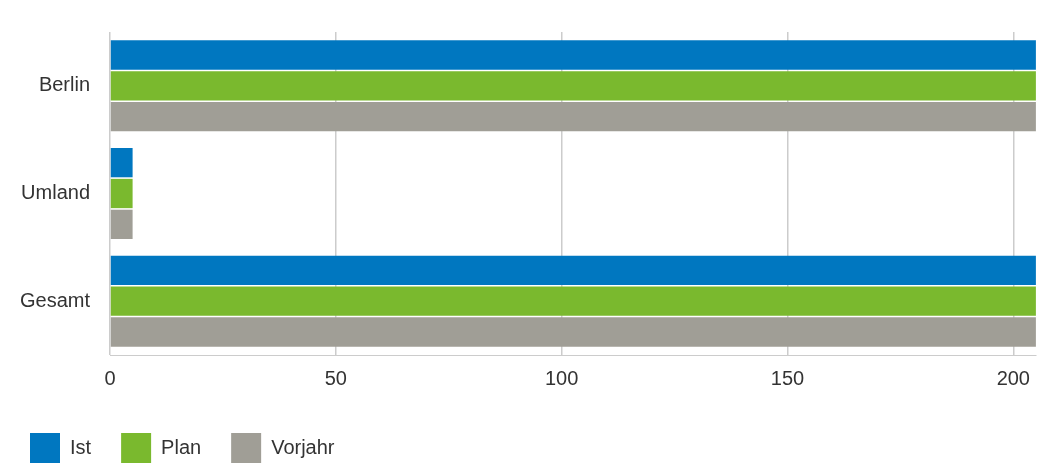 The height and width of the screenshot is (473, 1042). What do you see at coordinates (181, 446) in the screenshot?
I see `legend-label: Plan` at bounding box center [181, 446].